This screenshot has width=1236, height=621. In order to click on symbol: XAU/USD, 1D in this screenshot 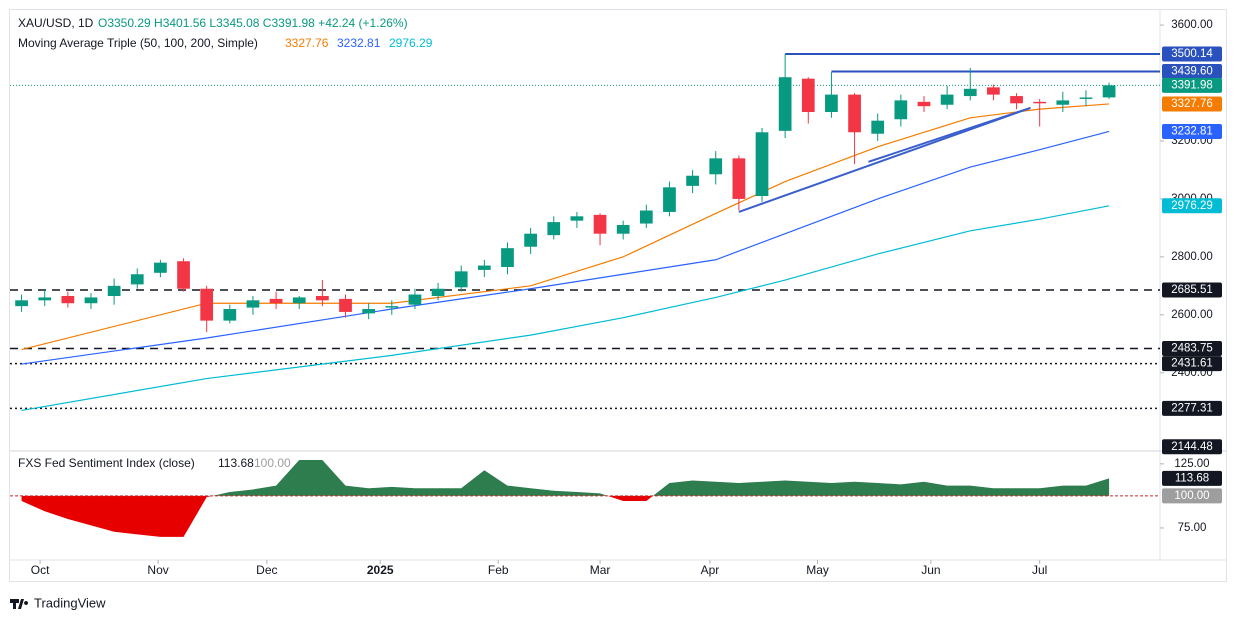, I will do `click(56, 23)`.